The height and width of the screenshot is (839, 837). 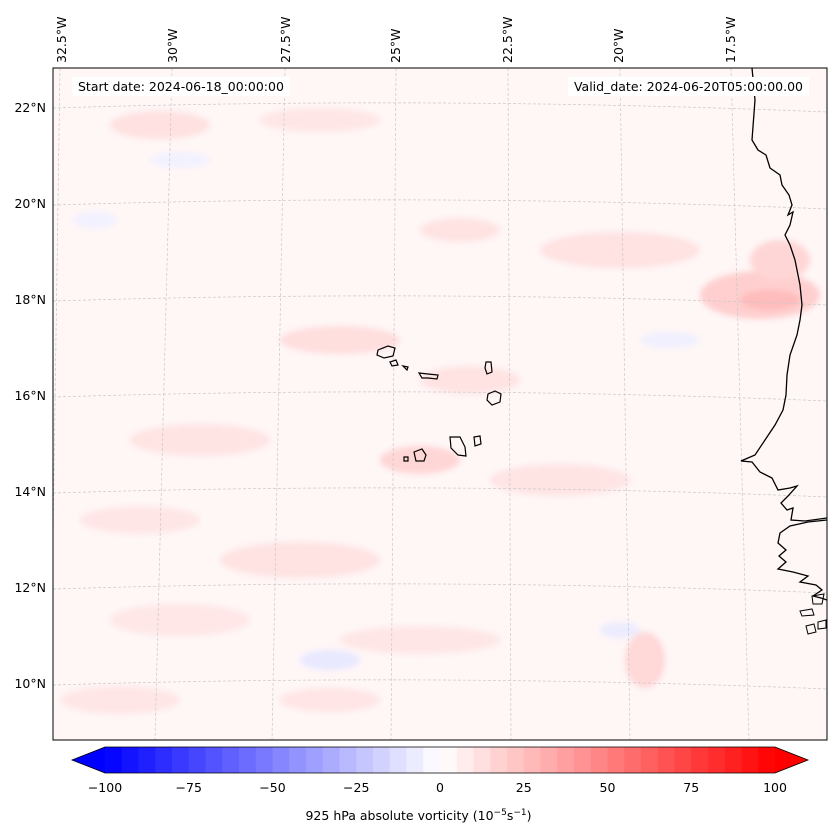 What do you see at coordinates (30, 107) in the screenshot?
I see `lat-label-22n: 22°N` at bounding box center [30, 107].